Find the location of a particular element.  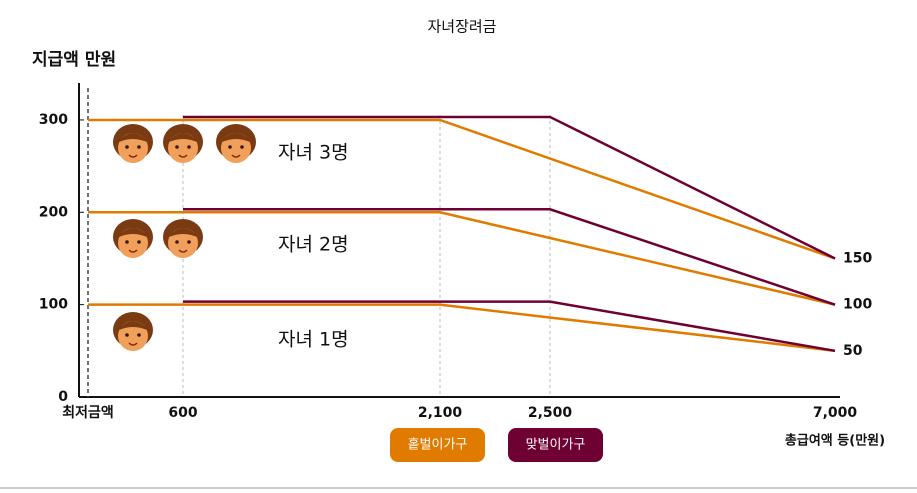

y-tick-label: 0 is located at coordinates (63, 397).